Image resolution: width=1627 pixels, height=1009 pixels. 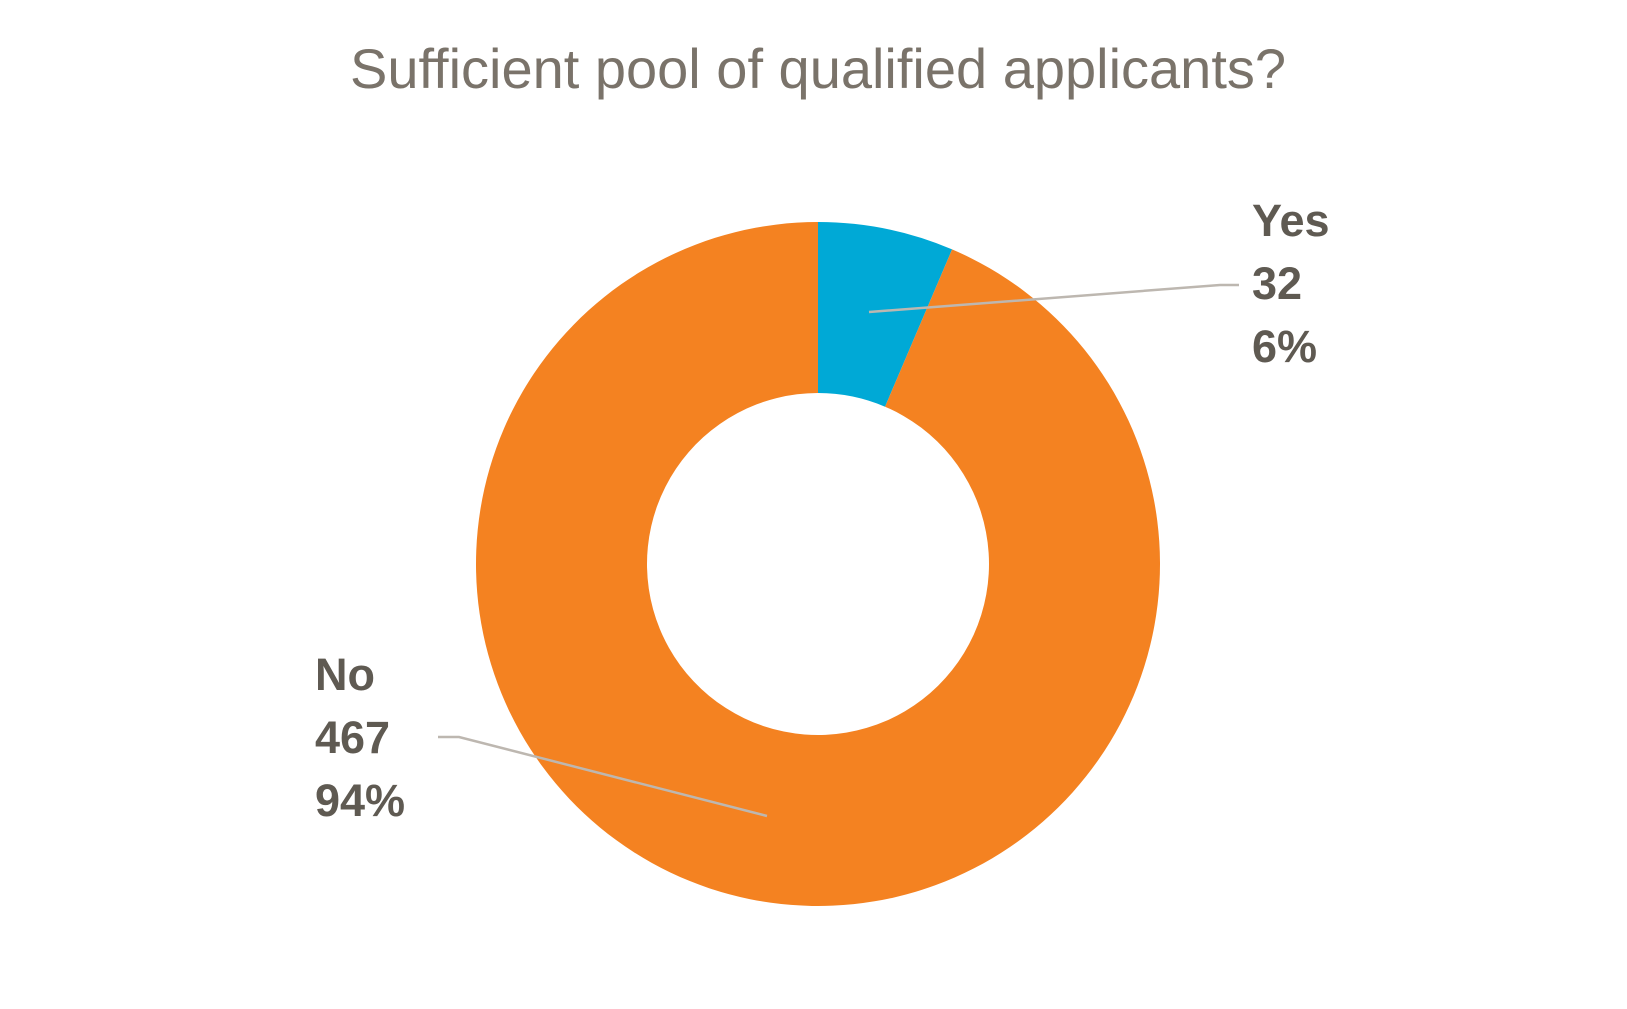 What do you see at coordinates (1284, 346) in the screenshot?
I see `data-label-percent: 6%` at bounding box center [1284, 346].